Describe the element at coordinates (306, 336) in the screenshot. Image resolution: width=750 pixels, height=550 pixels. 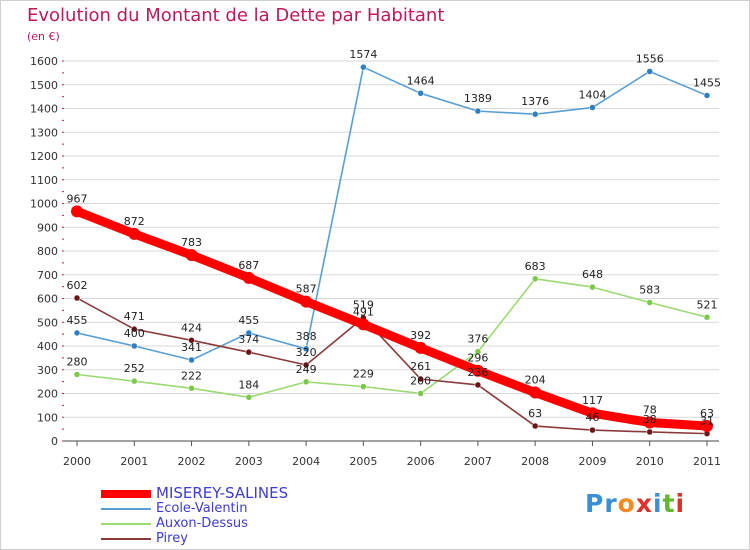
I see `data-label: 388` at that location.